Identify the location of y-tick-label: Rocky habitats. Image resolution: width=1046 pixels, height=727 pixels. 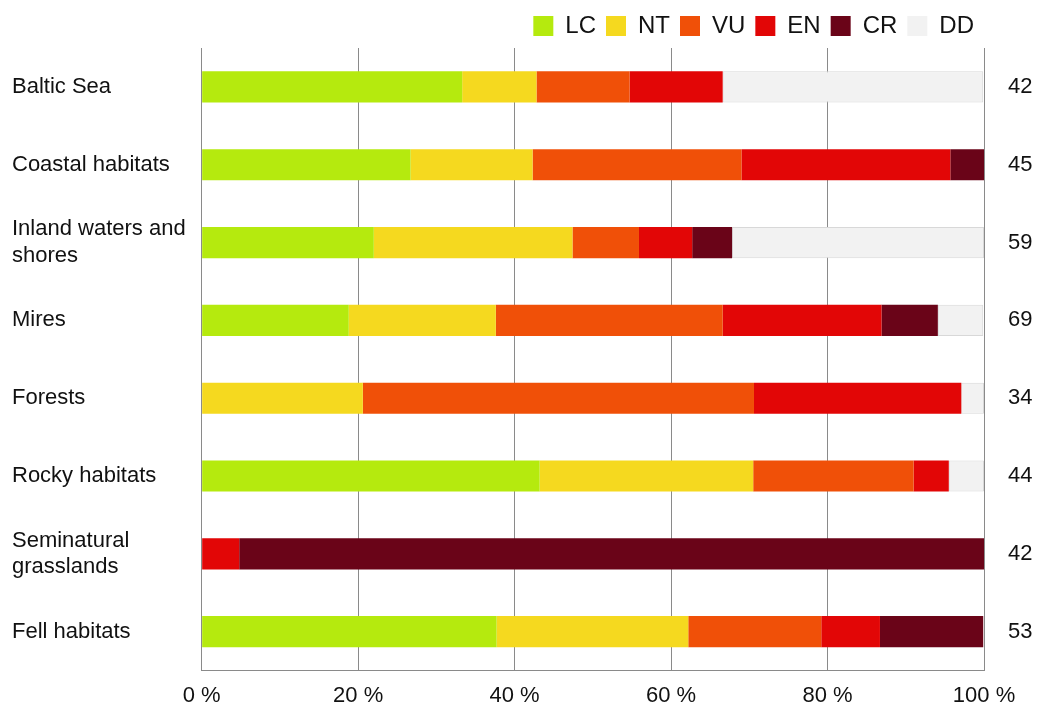
(84, 475).